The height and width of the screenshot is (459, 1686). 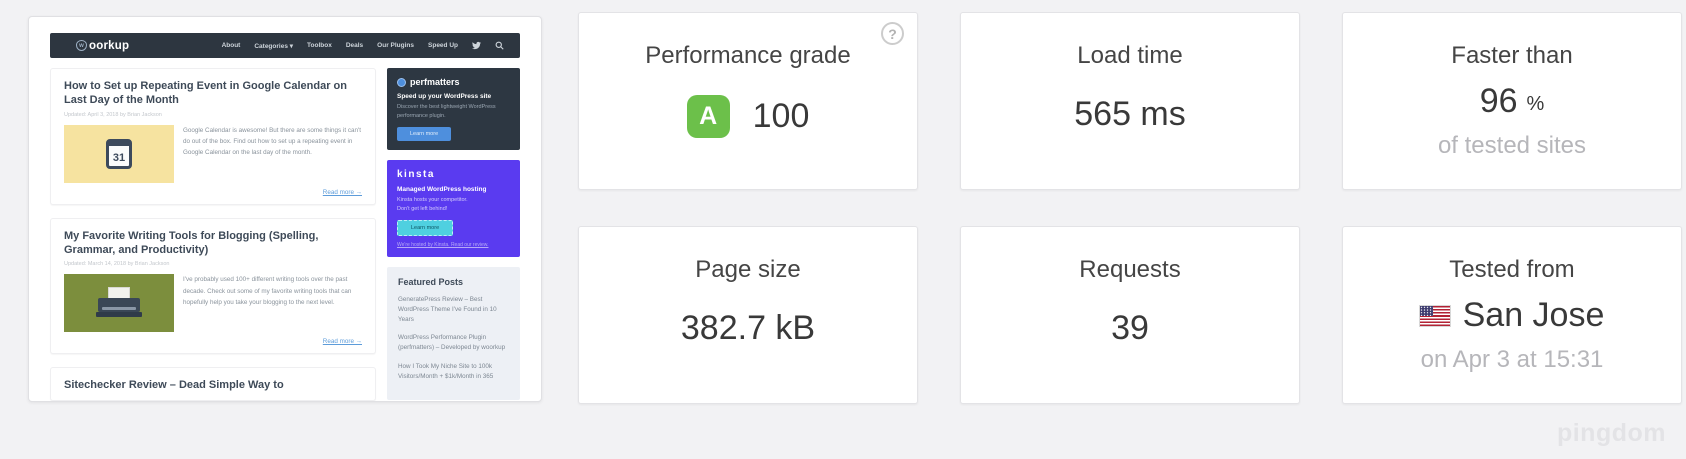 I want to click on kinsta-footer-link: We're hosted by Kinsta. Read our review., so click(x=443, y=245).